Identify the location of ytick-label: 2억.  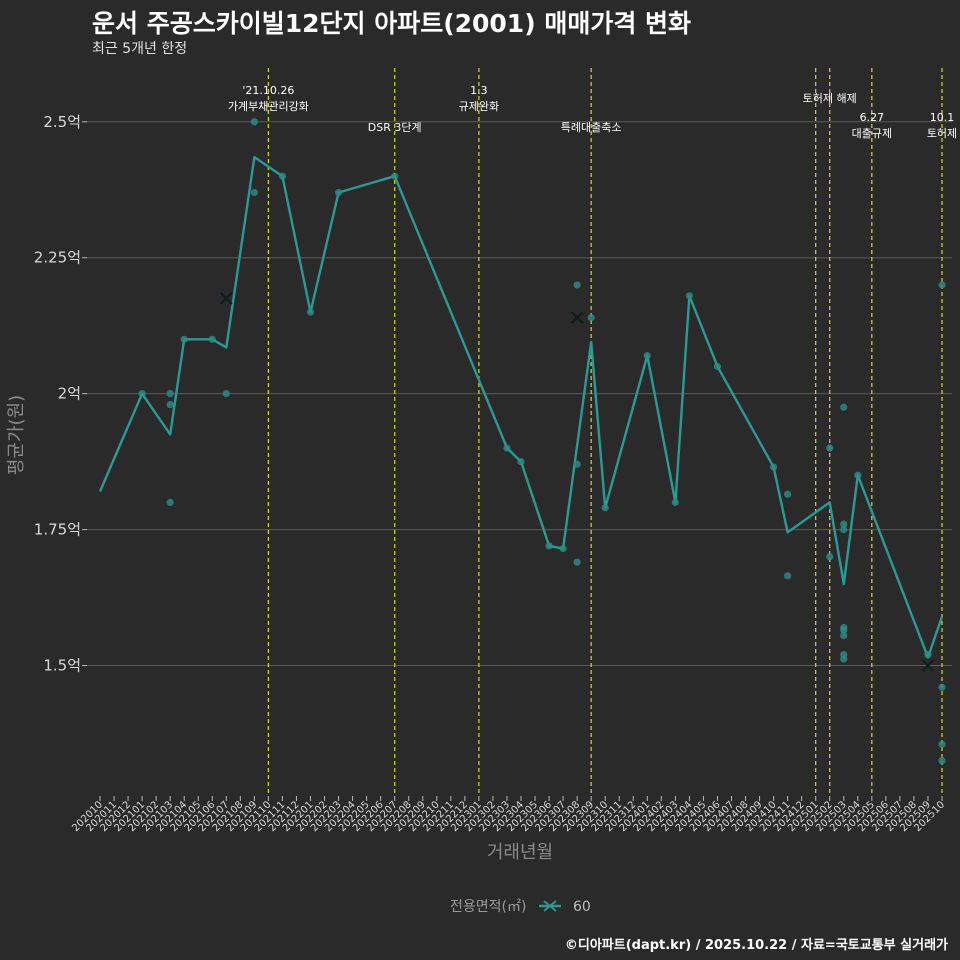
(69, 394).